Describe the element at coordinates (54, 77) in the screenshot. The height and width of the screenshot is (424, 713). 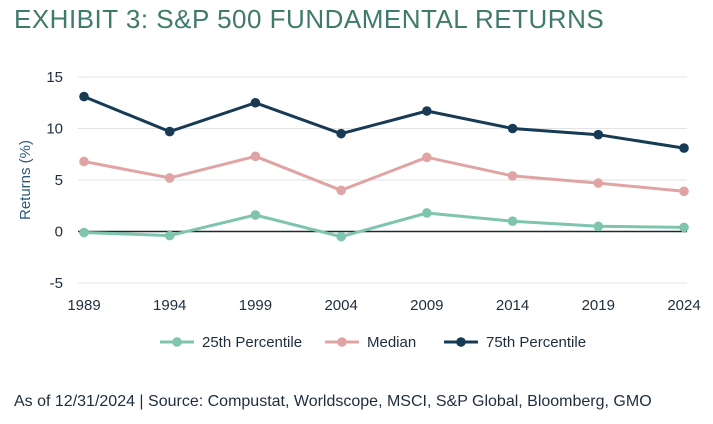
I see `y-tick-label: 15` at that location.